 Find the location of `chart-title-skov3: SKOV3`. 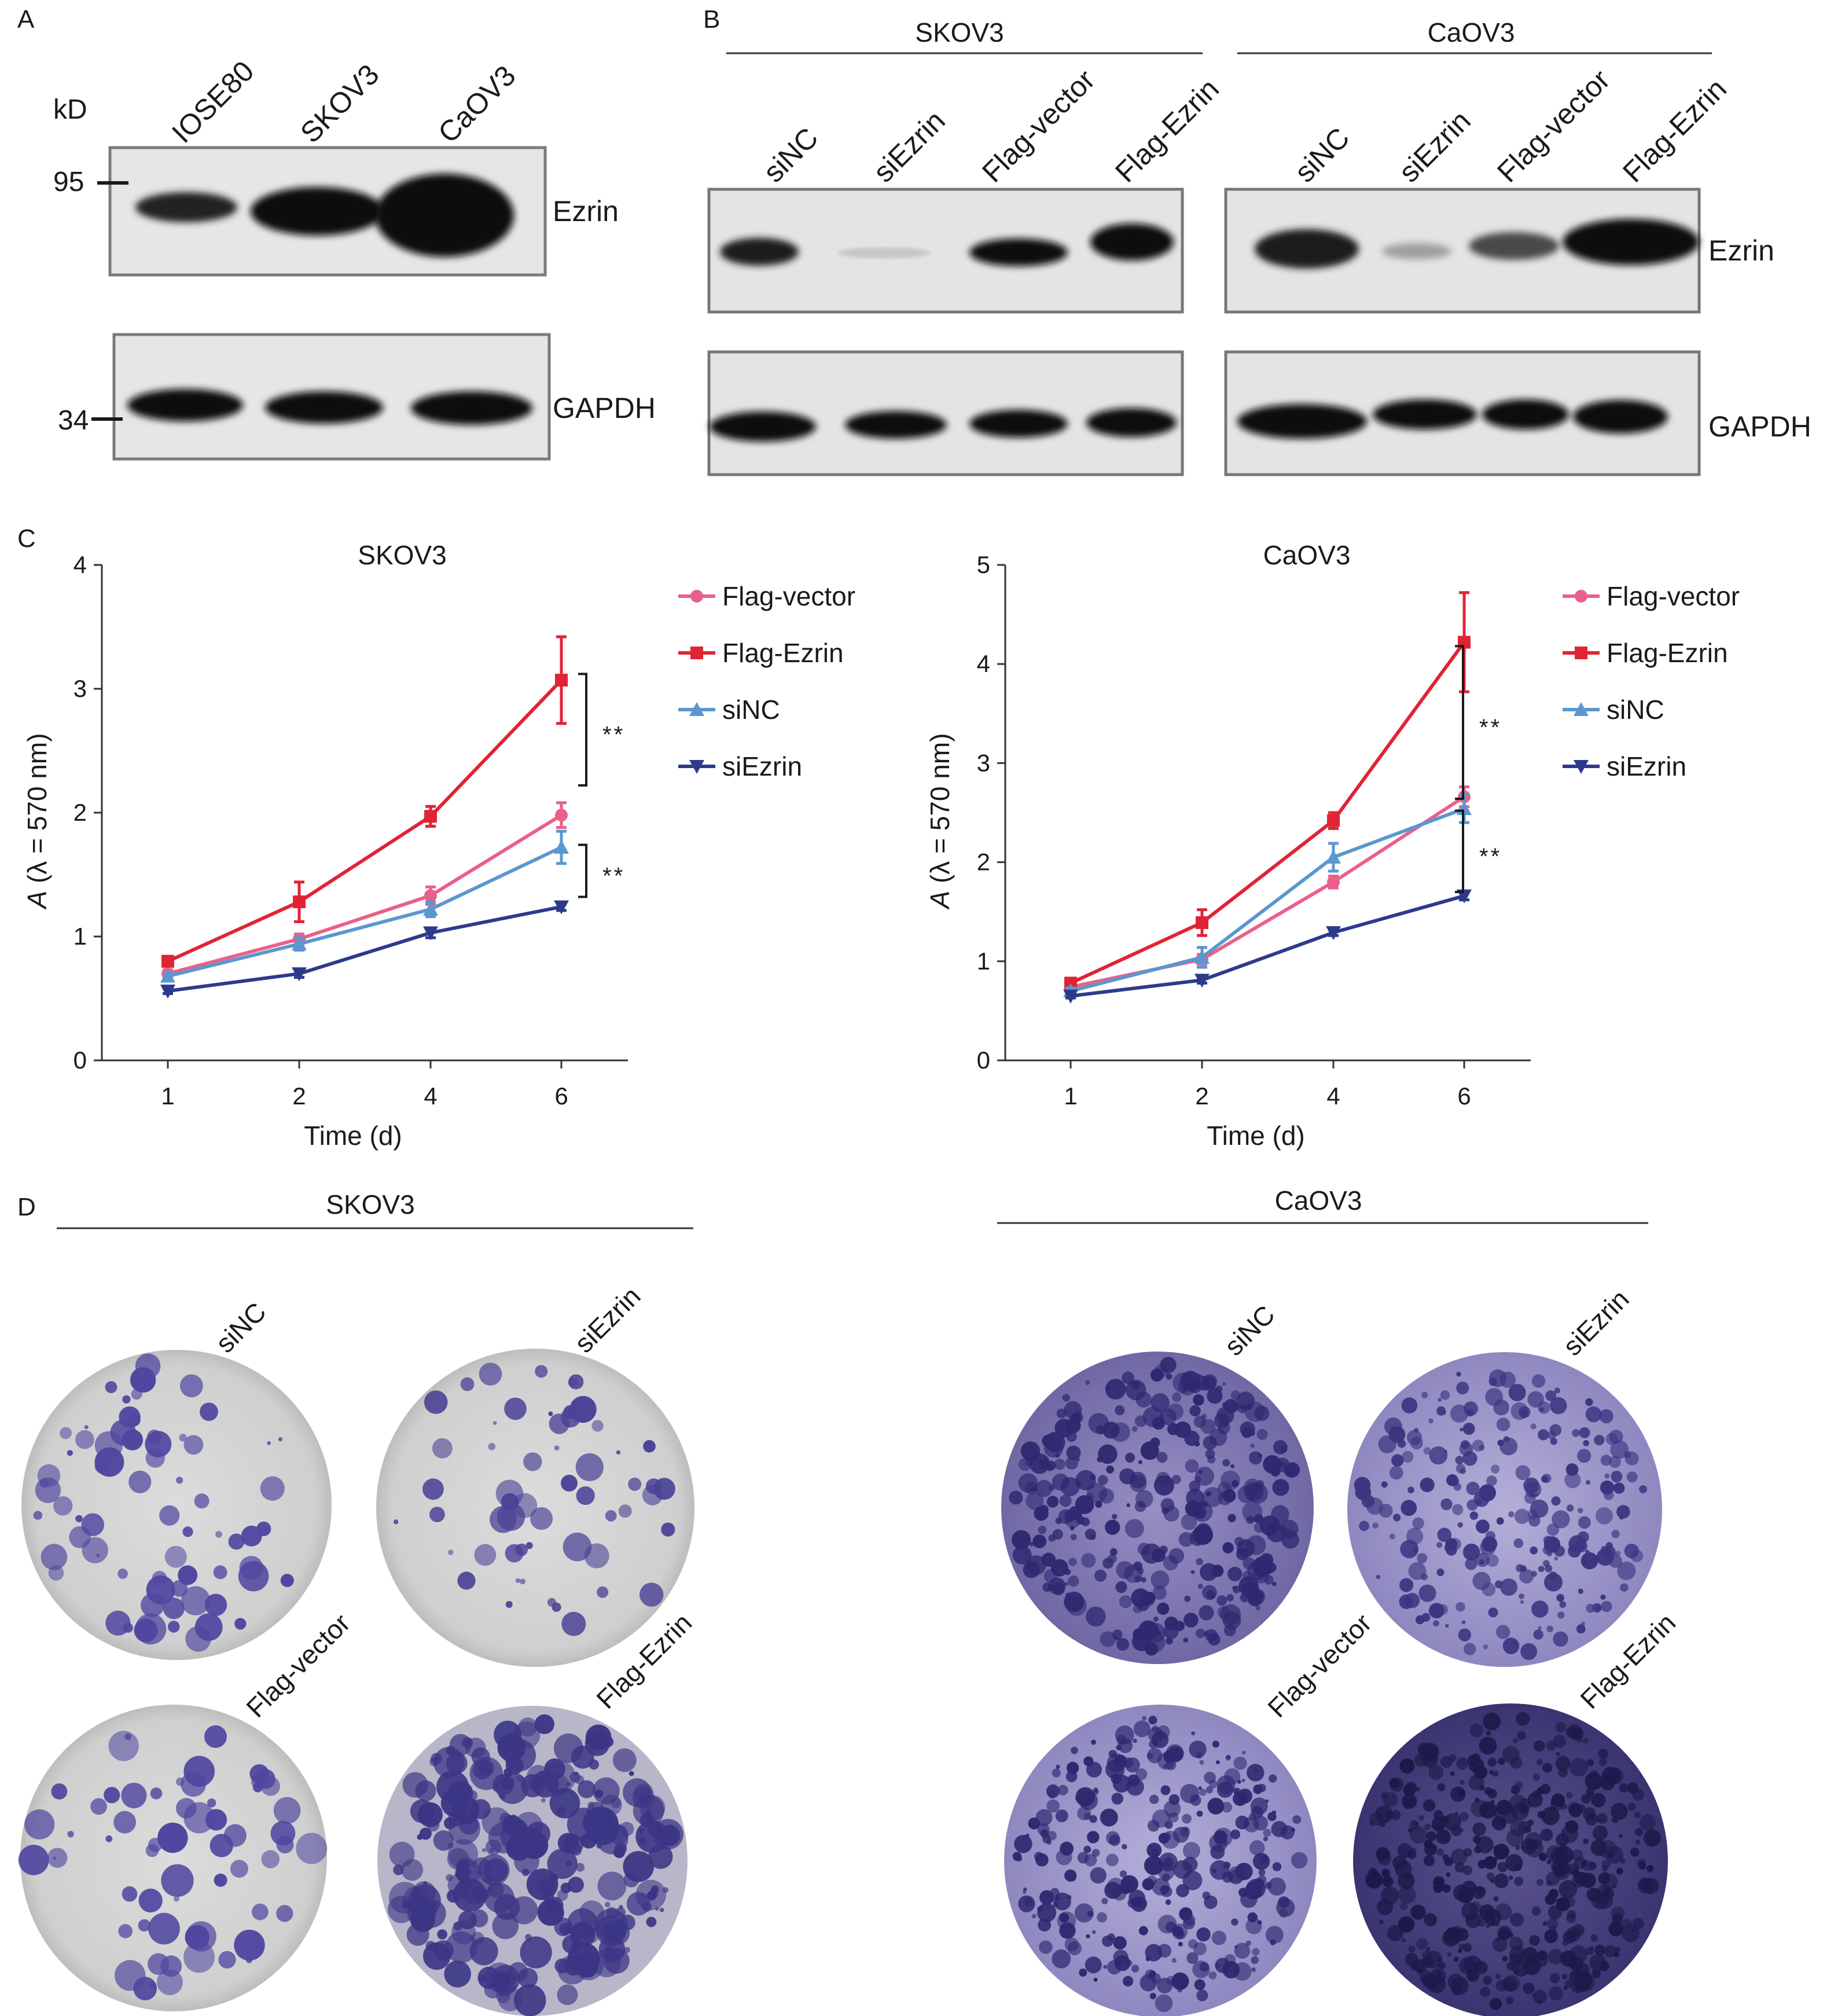

chart-title-skov3: SKOV3 is located at coordinates (402, 555).